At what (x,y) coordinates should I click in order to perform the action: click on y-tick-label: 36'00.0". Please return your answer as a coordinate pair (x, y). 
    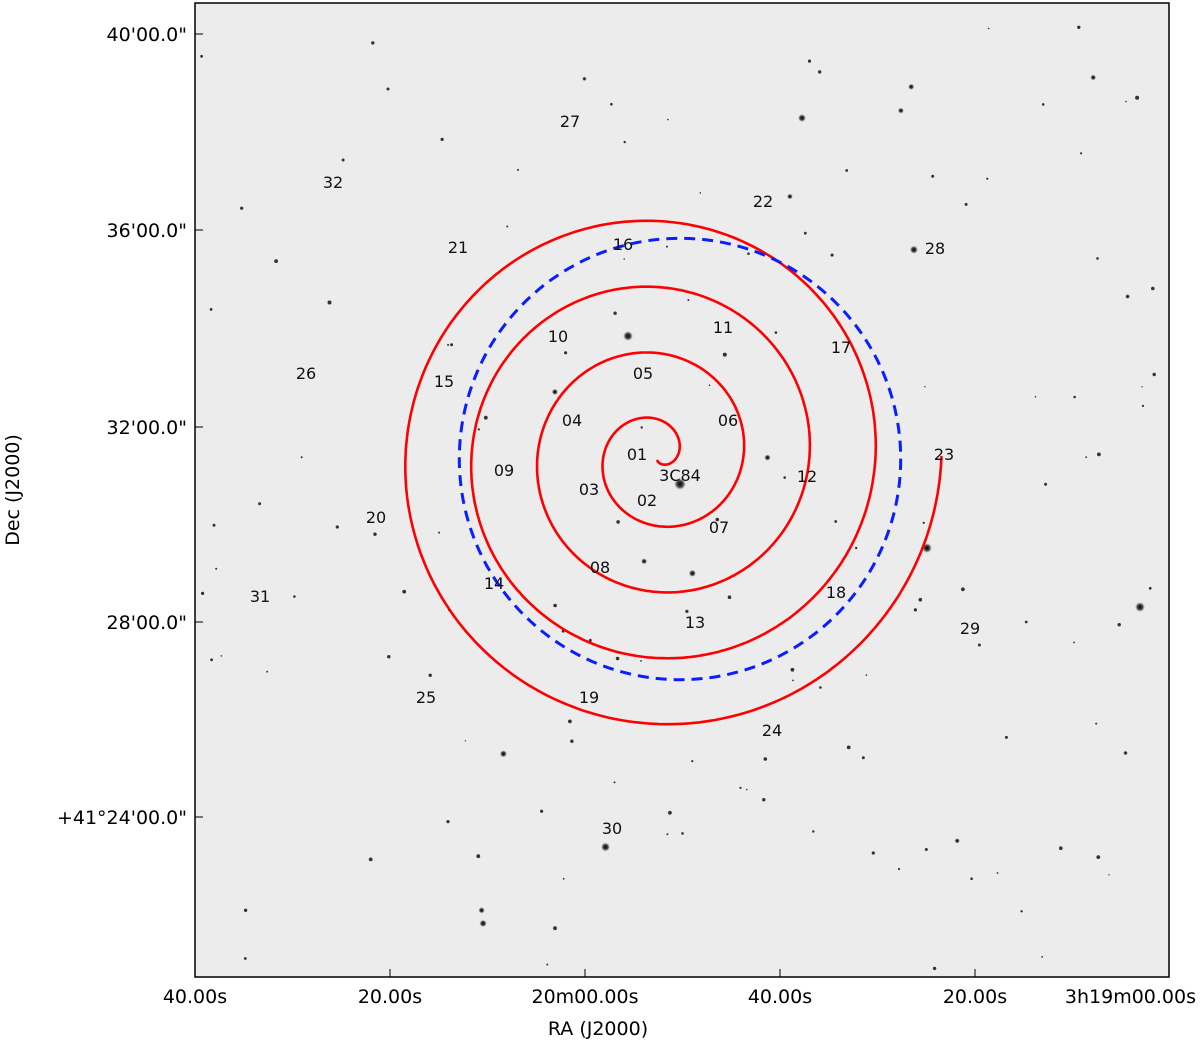
    Looking at the image, I should click on (147, 231).